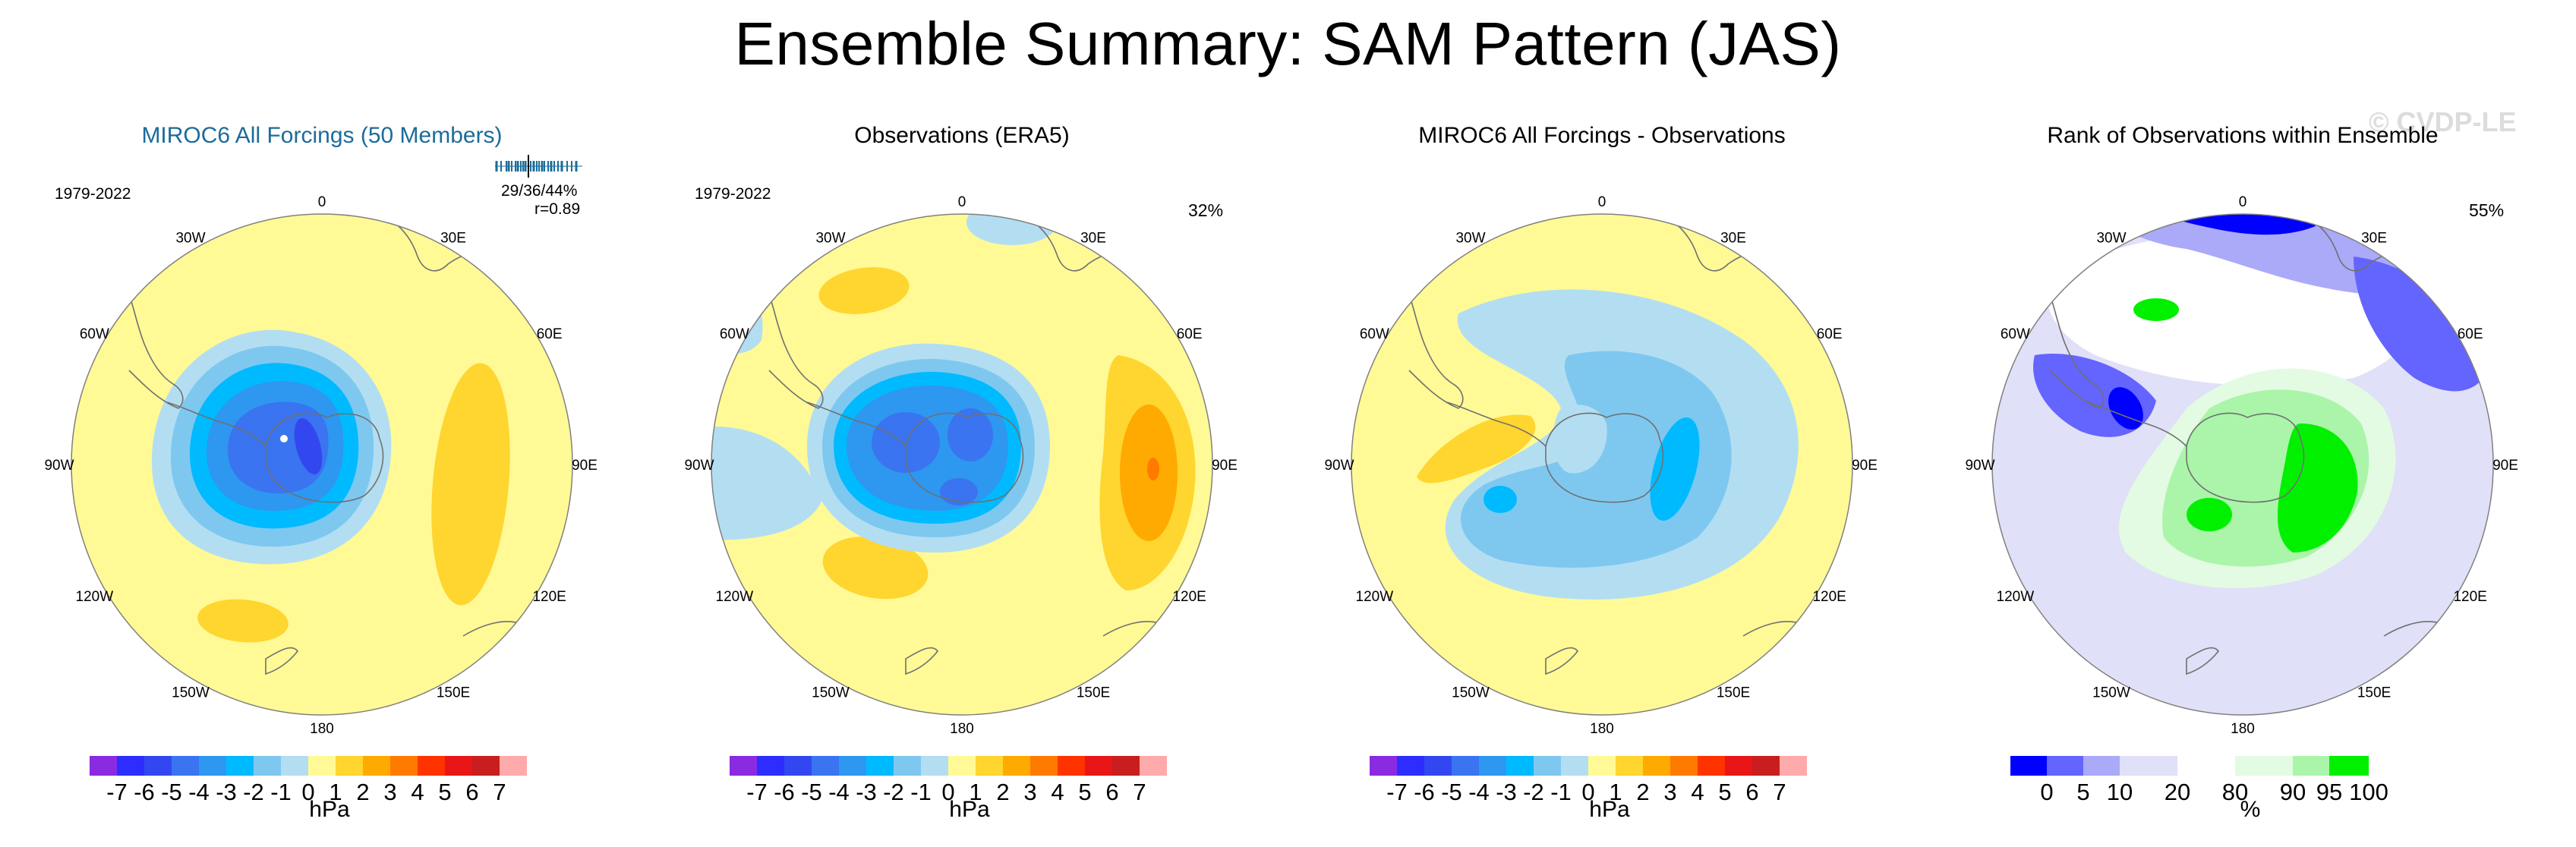  What do you see at coordinates (1476, 448) in the screenshot?
I see `contour-west-high` at bounding box center [1476, 448].